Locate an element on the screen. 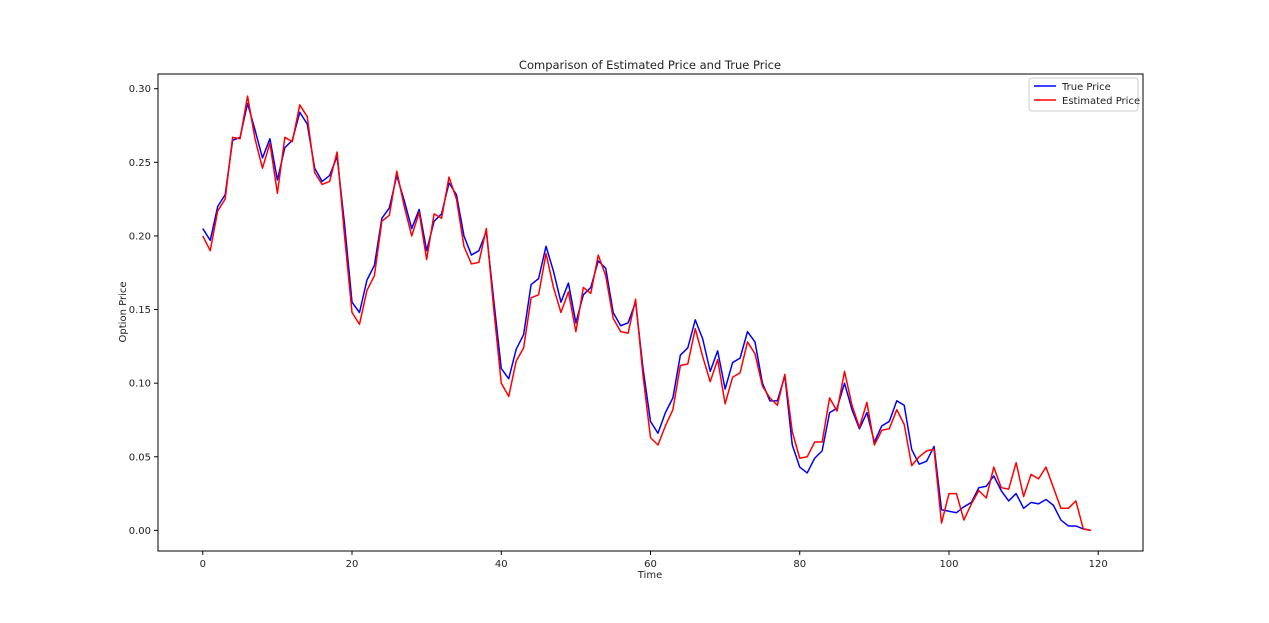 The image size is (1269, 623). y-tick-label: 0.25 is located at coordinates (140, 163).